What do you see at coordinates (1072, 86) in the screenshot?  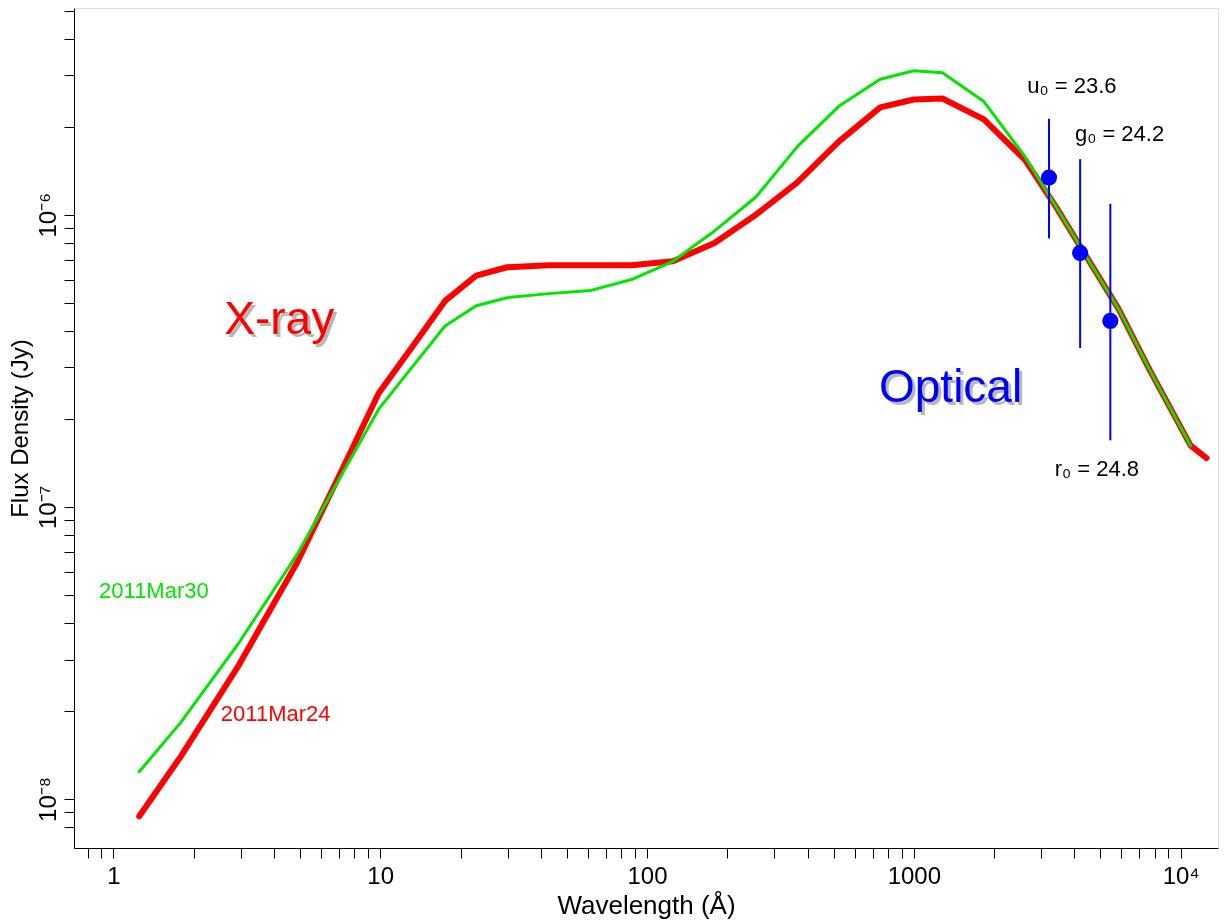 I see `annotation: u₀ = 23.6` at bounding box center [1072, 86].